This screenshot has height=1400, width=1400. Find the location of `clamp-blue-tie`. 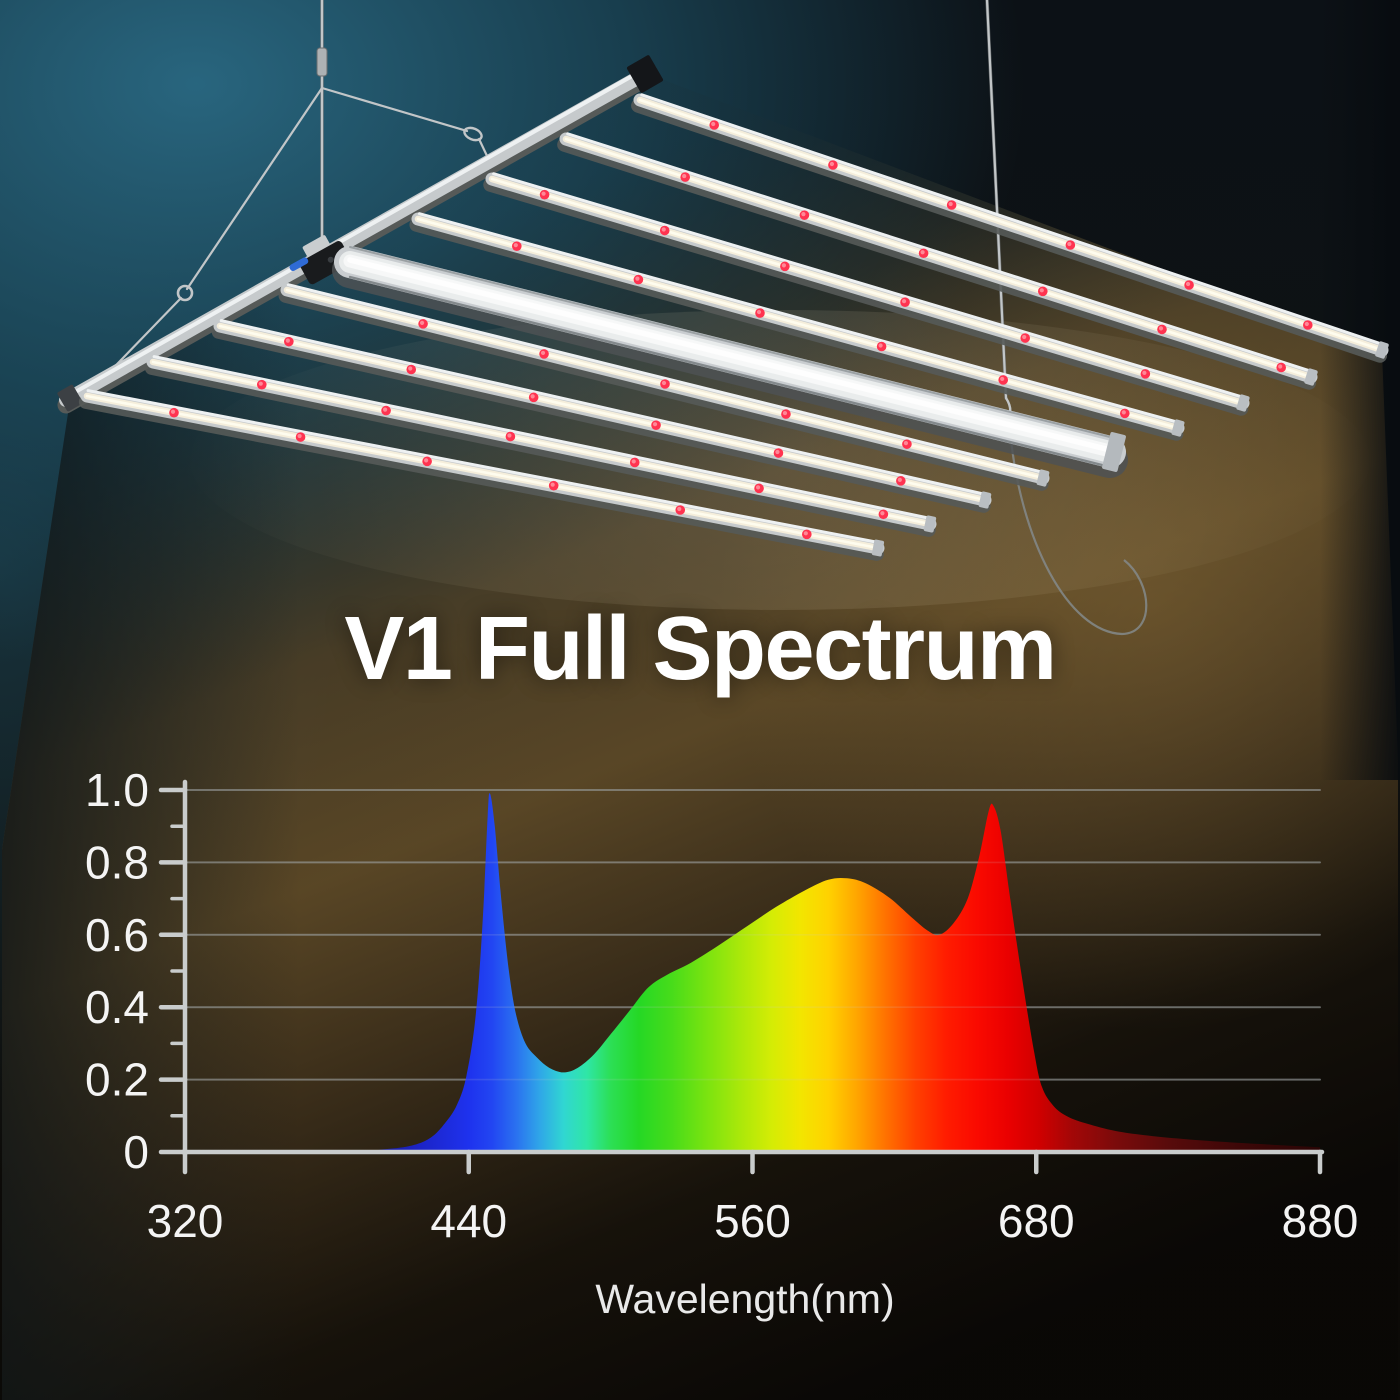

clamp-blue-tie is located at coordinates (299, 264).